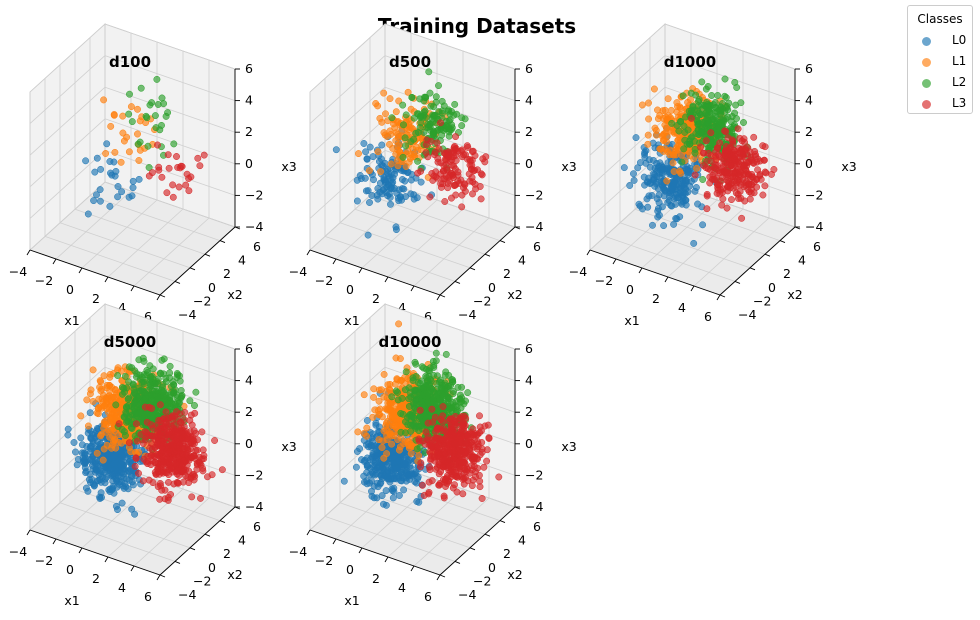  I want to click on x-tick-label: 4, so click(122, 587).